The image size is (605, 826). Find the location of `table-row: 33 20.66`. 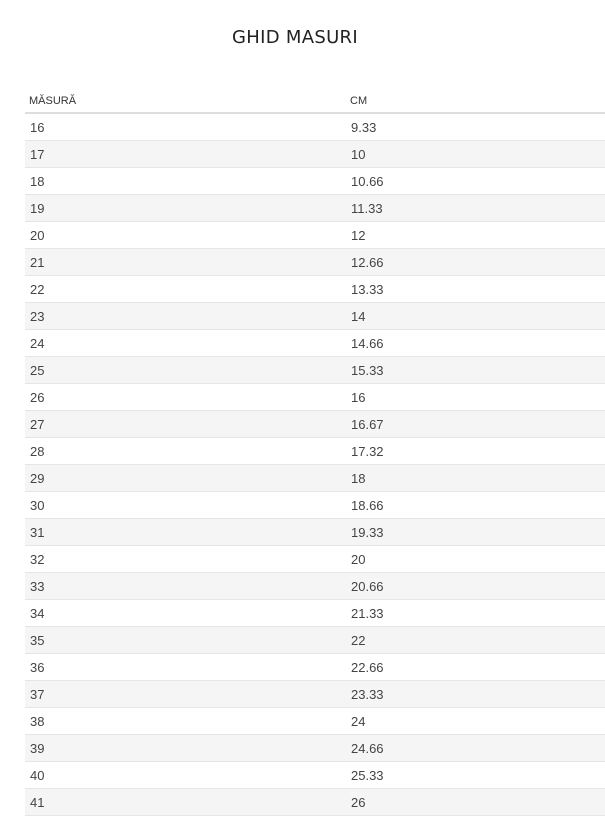

table-row: 33 20.66 is located at coordinates (315, 586).